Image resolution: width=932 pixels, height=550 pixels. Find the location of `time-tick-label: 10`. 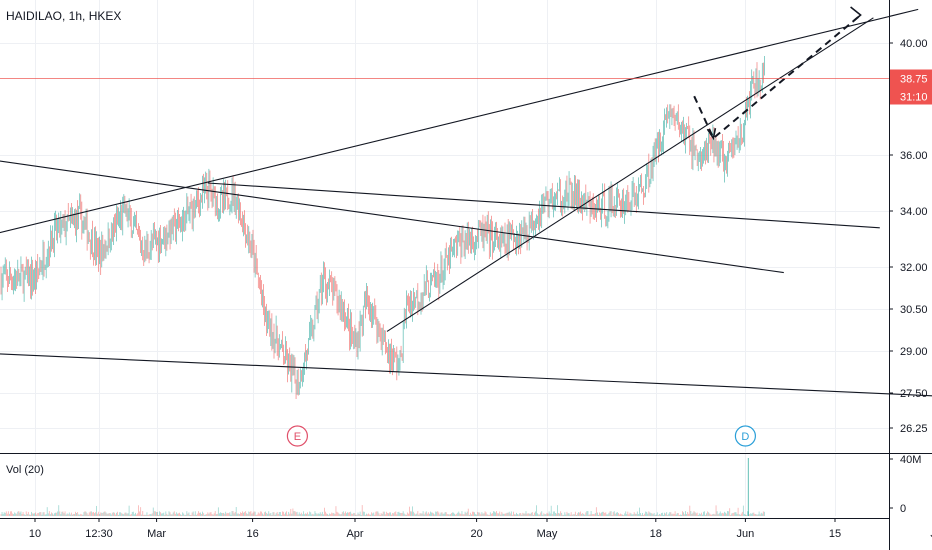

time-tick-label: 10 is located at coordinates (35, 534).